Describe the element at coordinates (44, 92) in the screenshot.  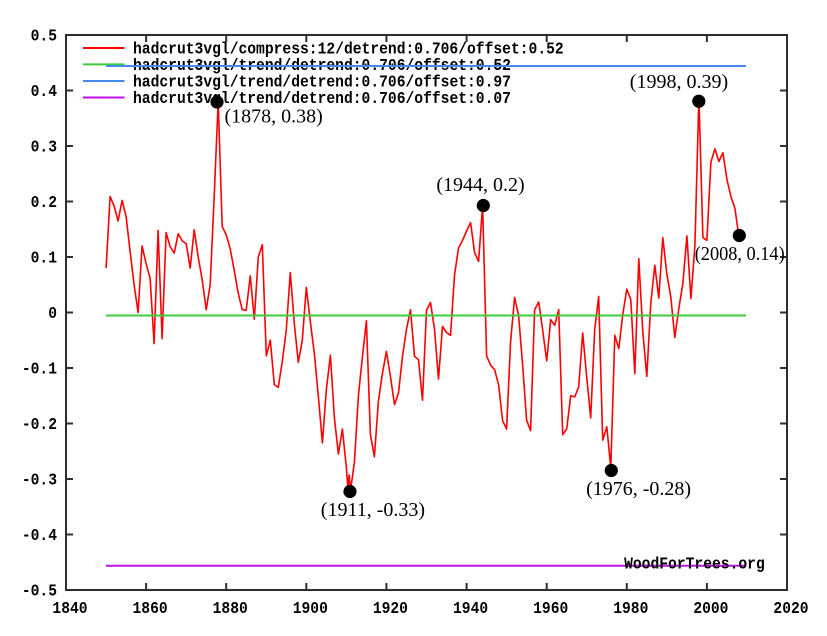
I see `svg-text: 0.4` at that location.